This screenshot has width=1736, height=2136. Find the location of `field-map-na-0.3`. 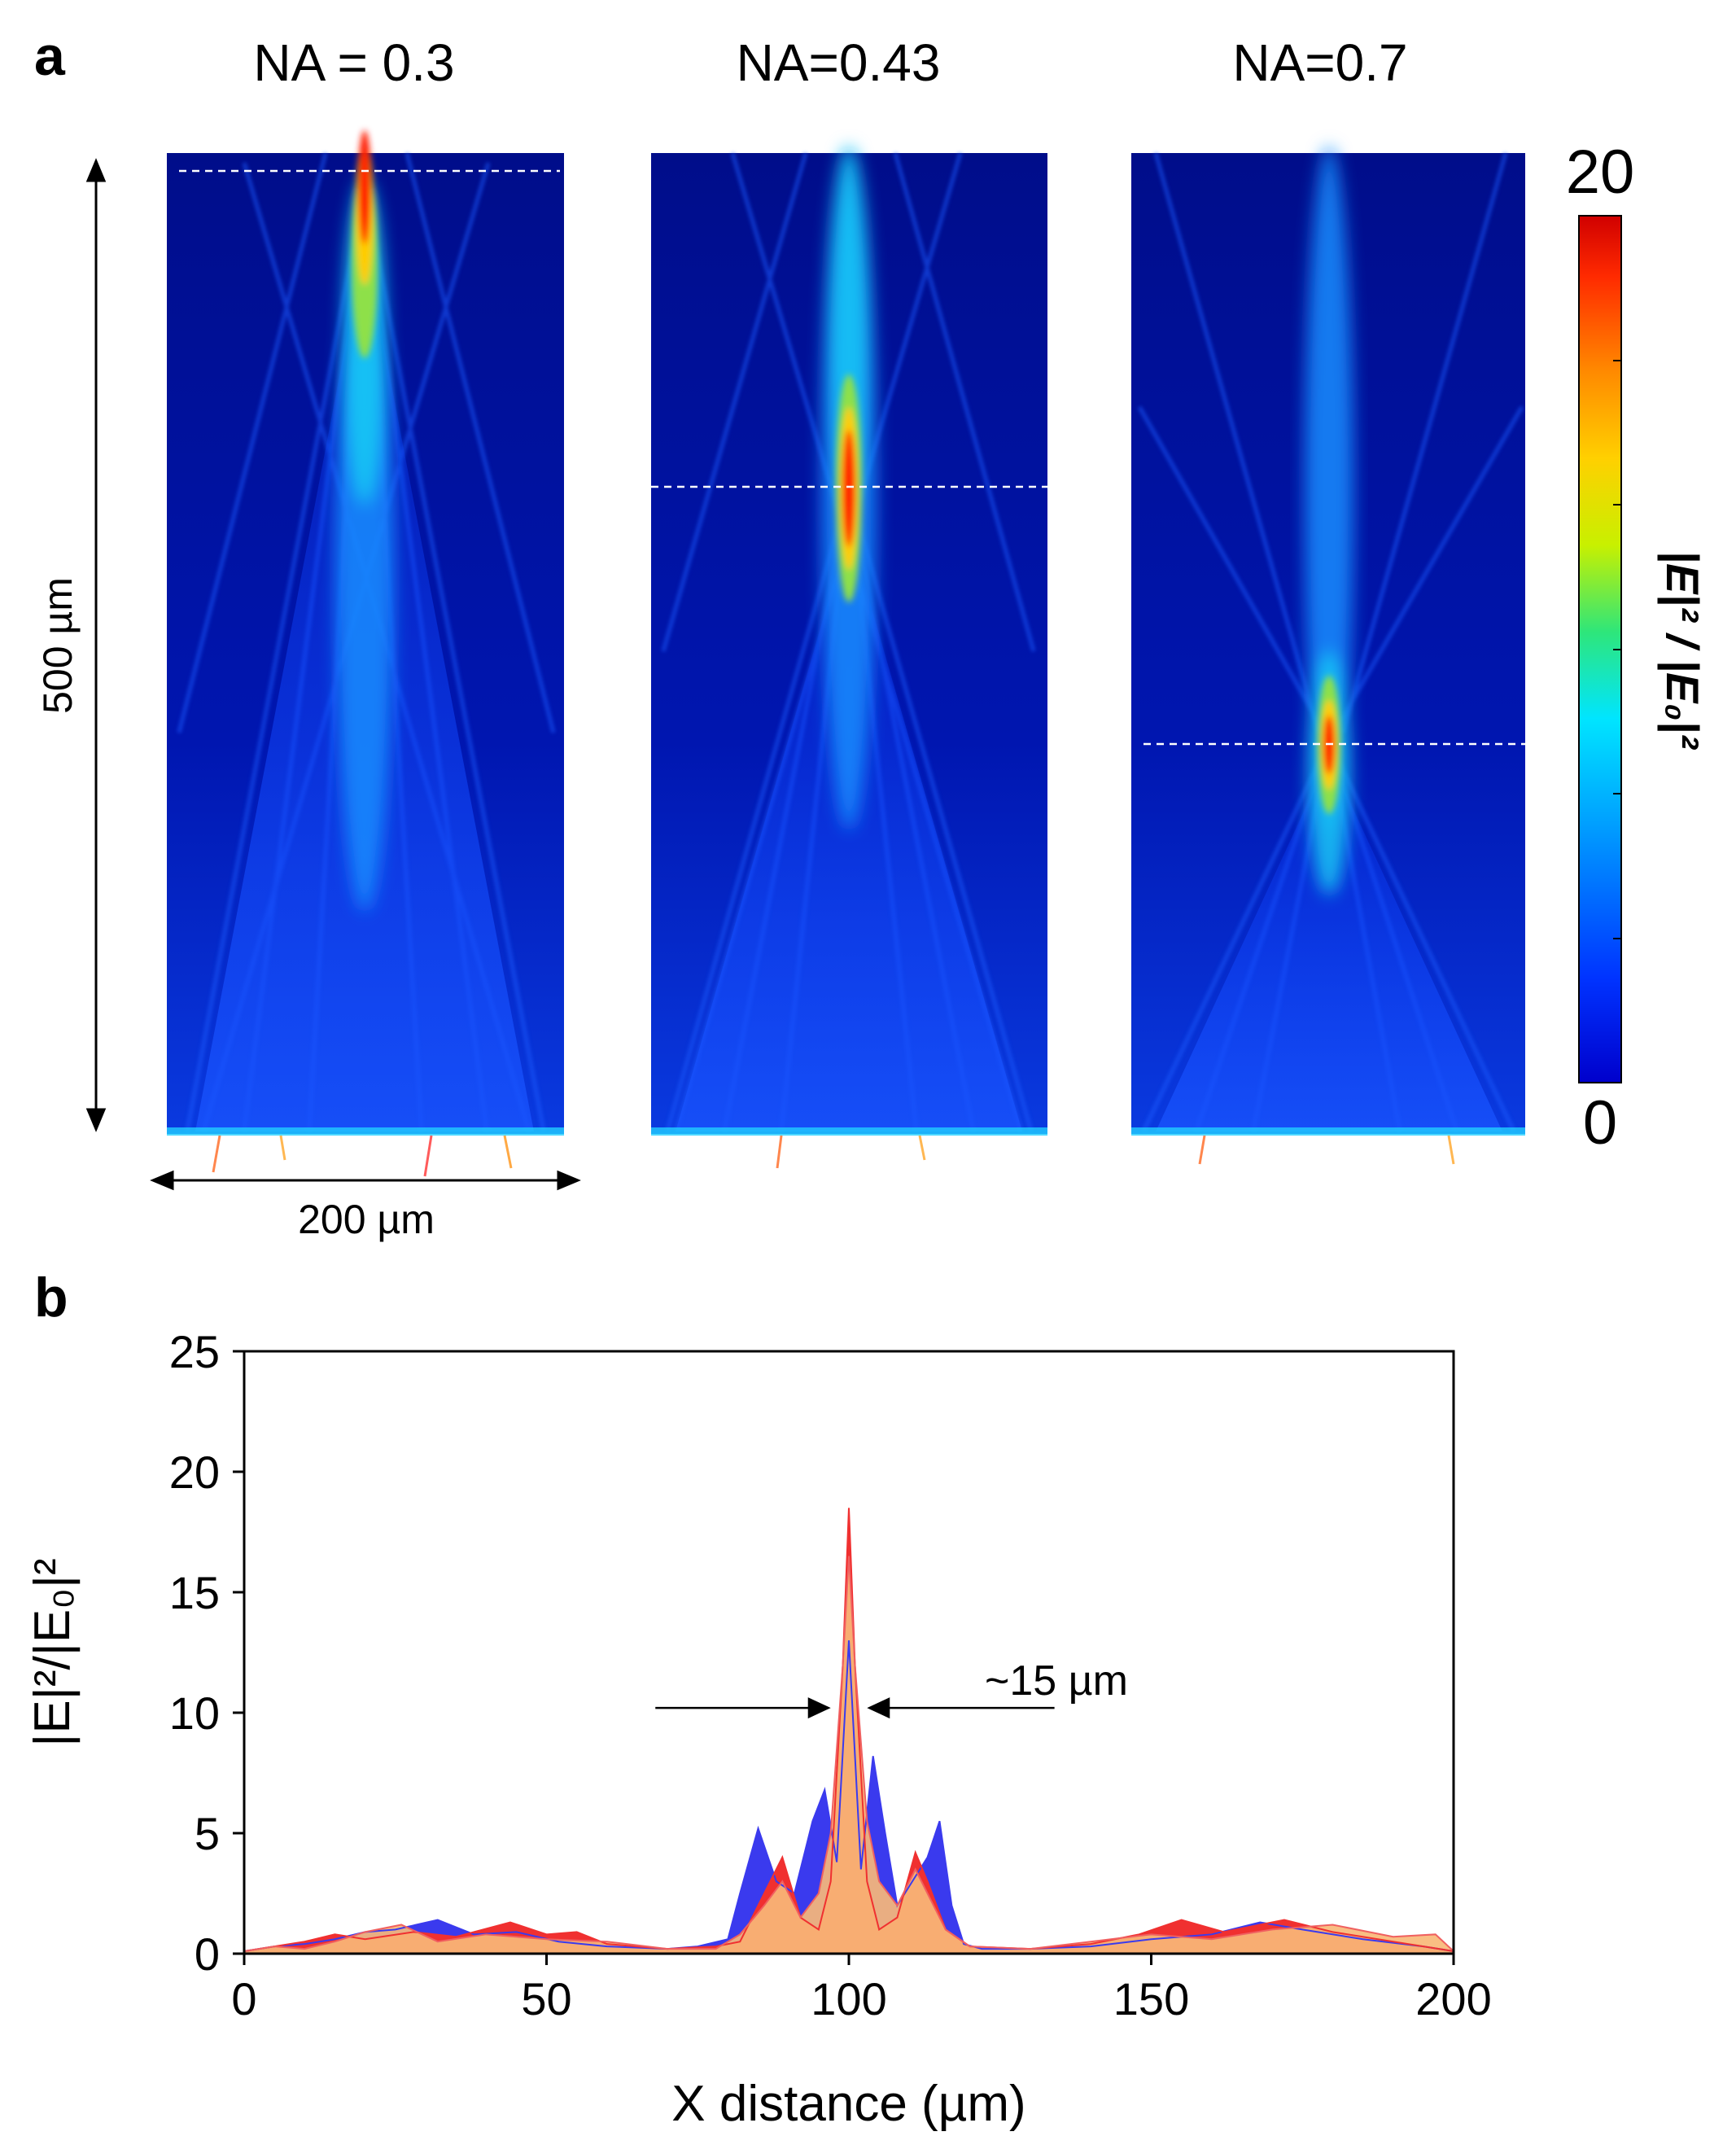

field-map-na-0.3 is located at coordinates (365, 653).